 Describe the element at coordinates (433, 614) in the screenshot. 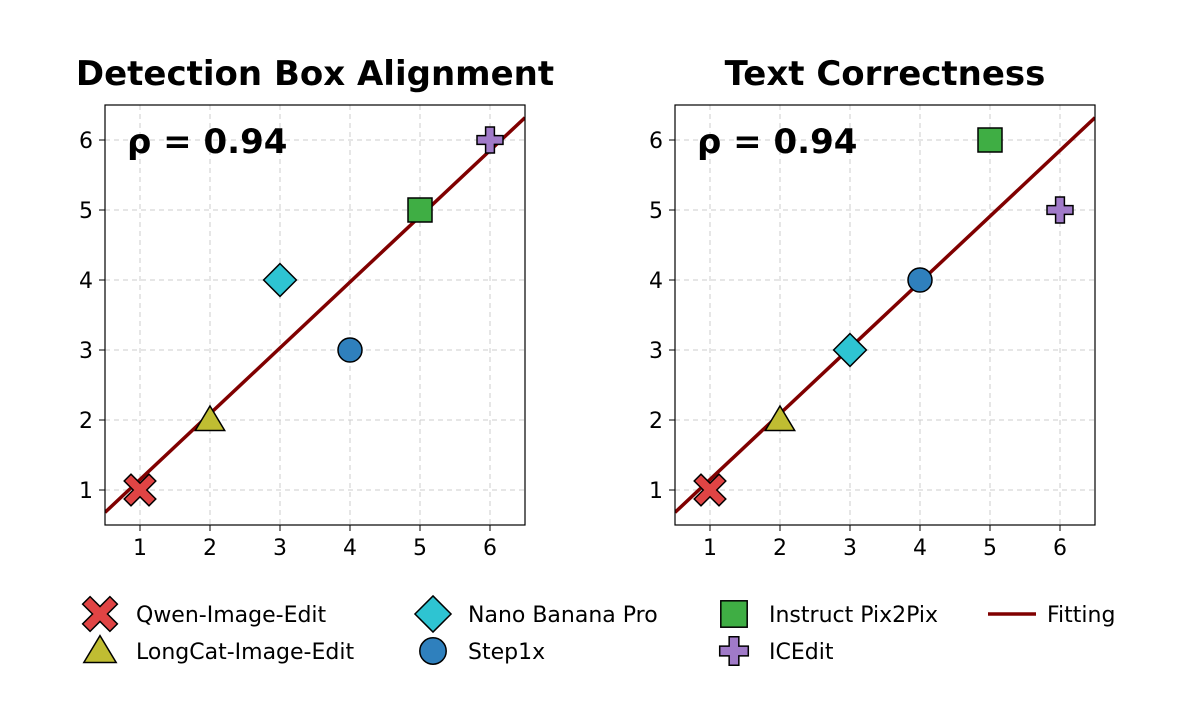

I see `diamond-marker-icon` at that location.